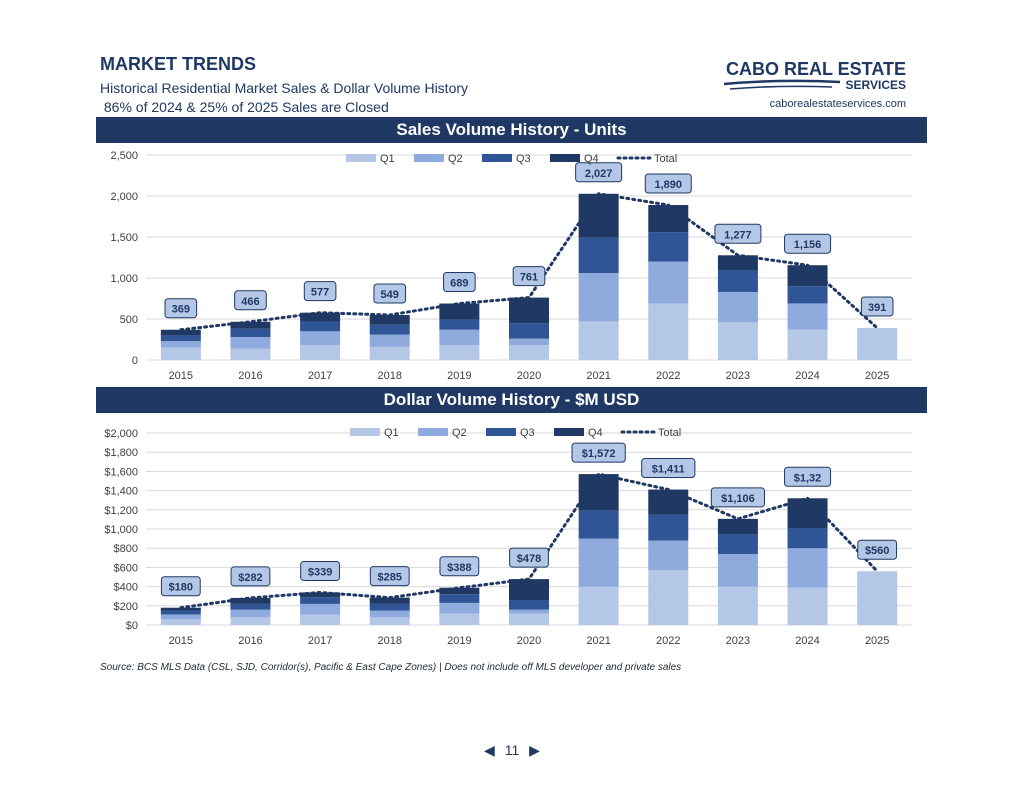  I want to click on legend-swatch-q3, so click(501, 432).